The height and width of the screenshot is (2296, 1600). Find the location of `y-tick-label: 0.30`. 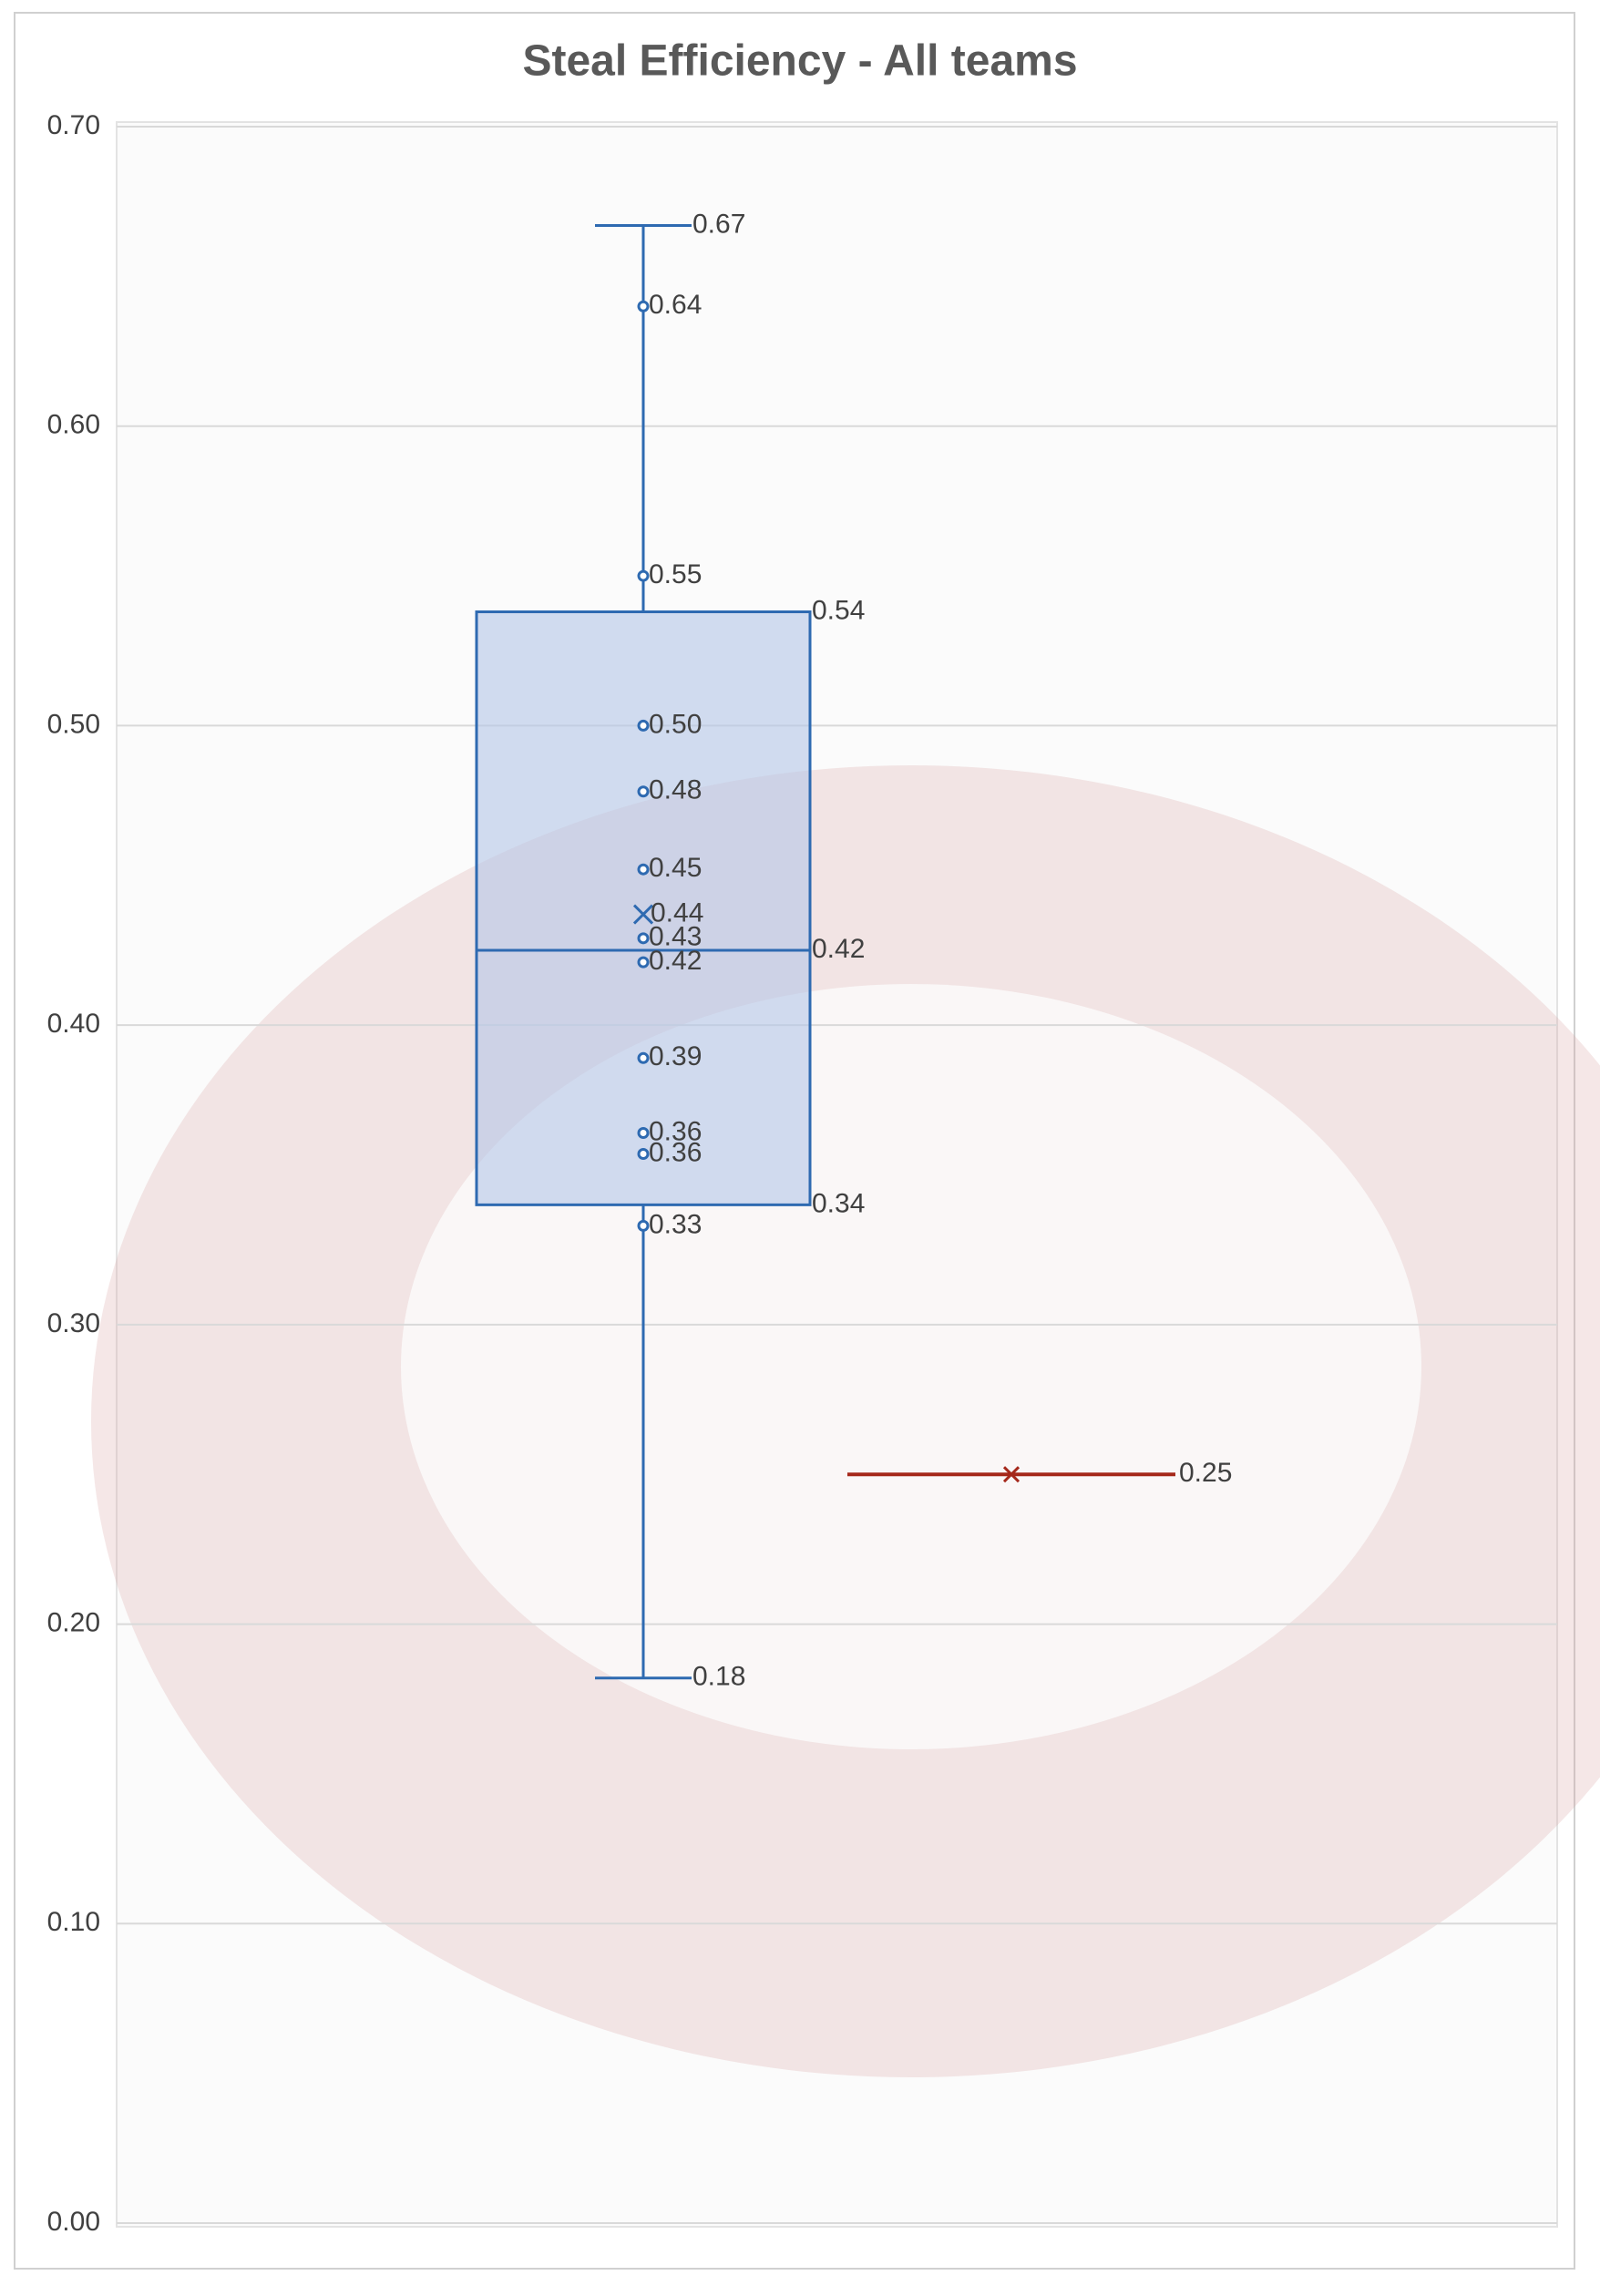

y-tick-label: 0.30 is located at coordinates (73, 1323).